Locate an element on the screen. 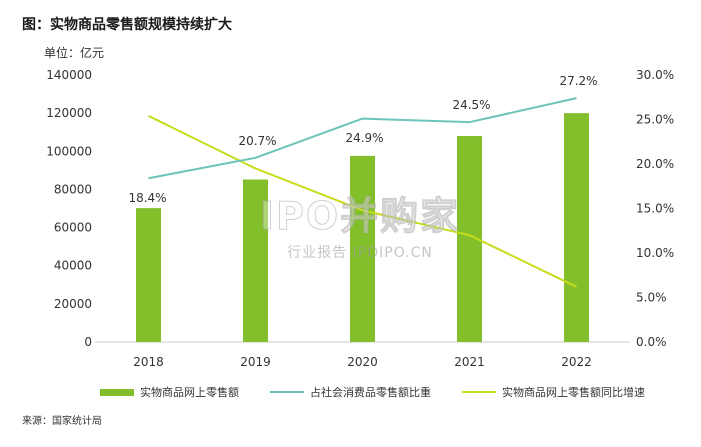 Image resolution: width=701 pixels, height=447 pixels. x-axis-tick-label: 2021 is located at coordinates (469, 362).